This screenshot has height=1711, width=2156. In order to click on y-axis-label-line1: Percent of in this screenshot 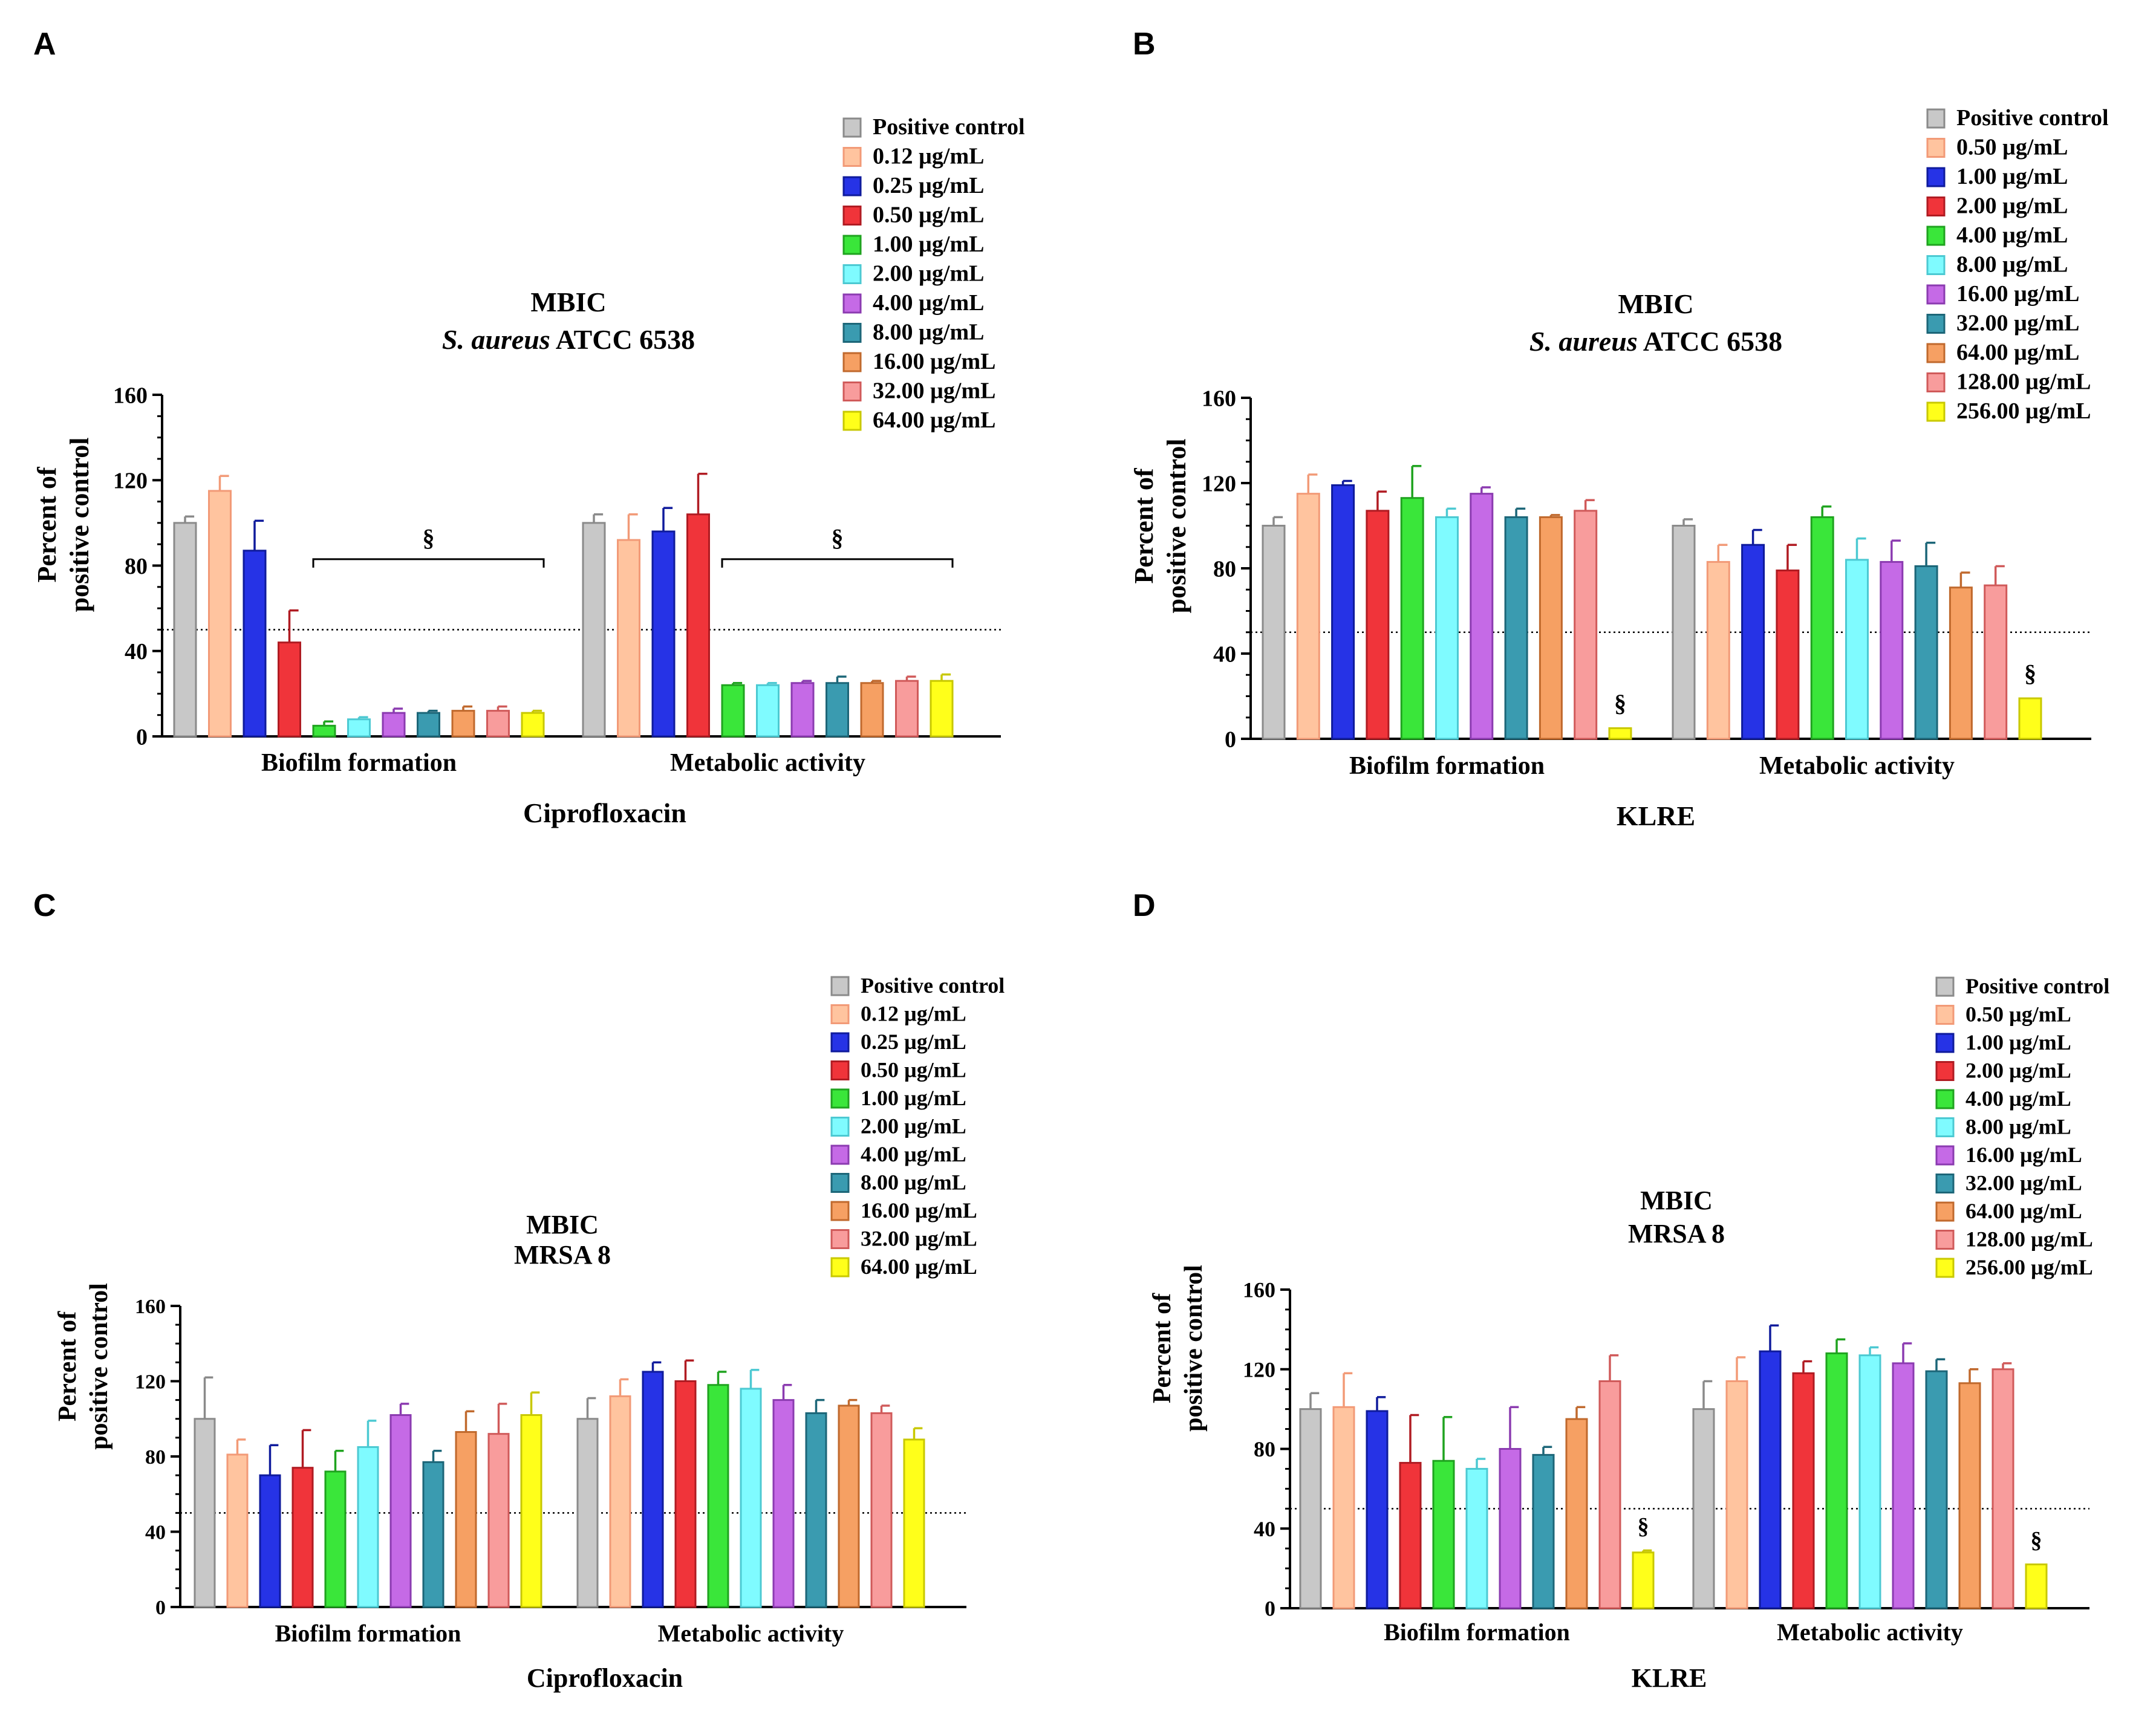, I will do `click(47, 524)`.